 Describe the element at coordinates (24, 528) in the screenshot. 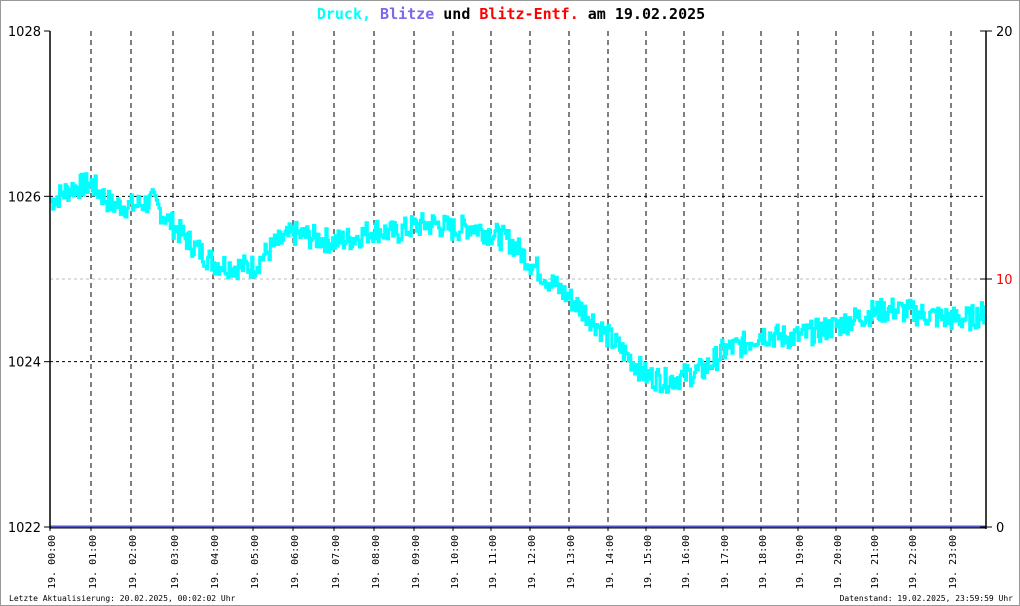

I see `y-left-tick-label: 1022` at that location.